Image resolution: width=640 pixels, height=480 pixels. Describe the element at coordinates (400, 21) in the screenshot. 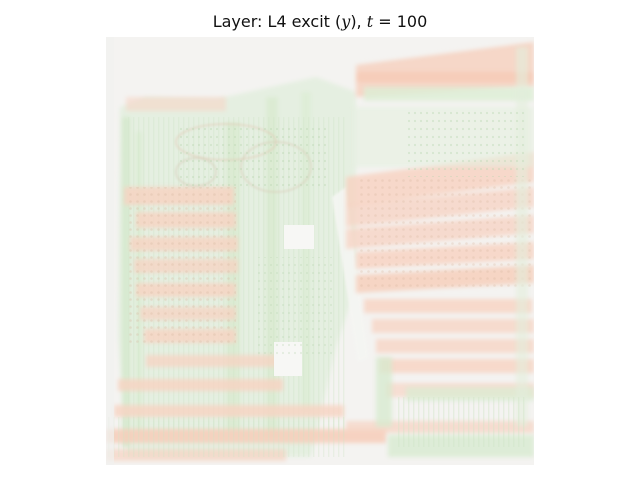

I see `title-time-value: = 100` at that location.